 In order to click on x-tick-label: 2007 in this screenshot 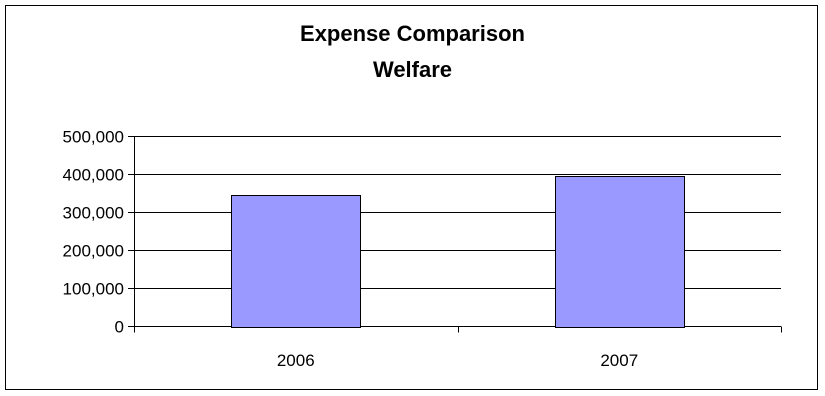, I will do `click(619, 360)`.